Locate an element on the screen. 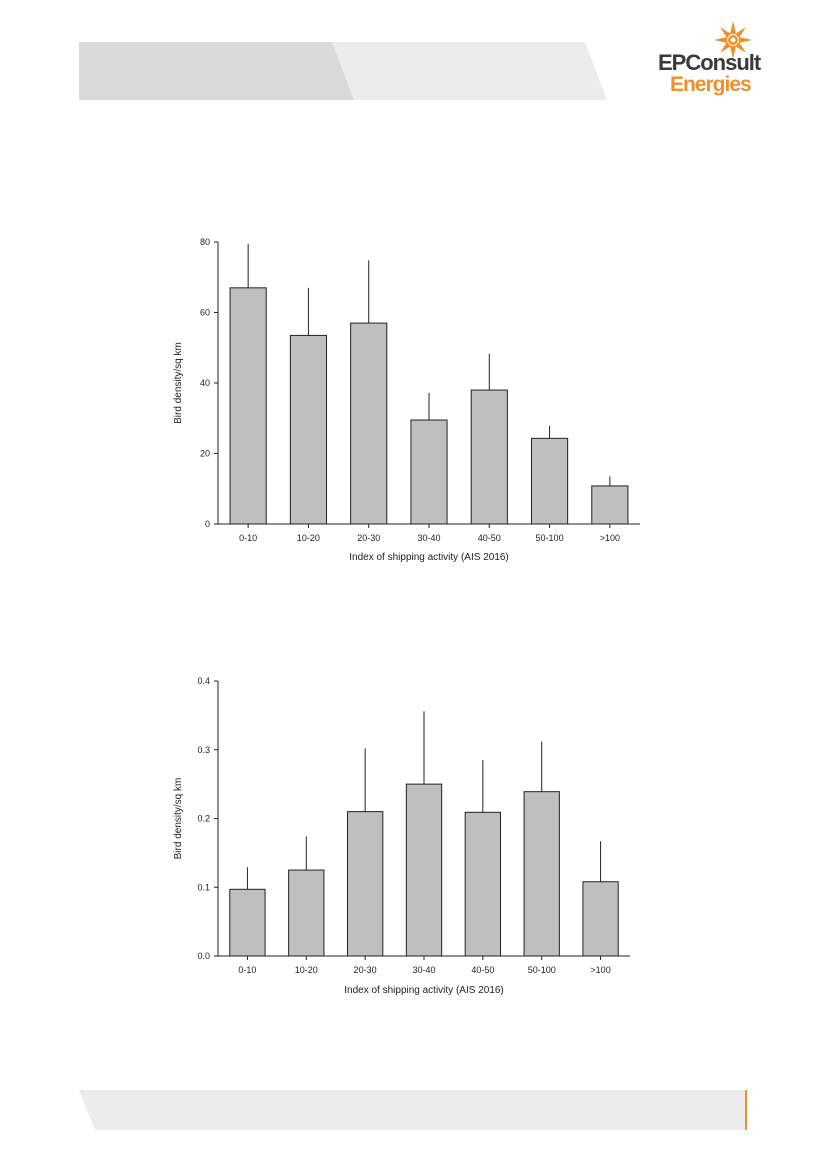 Image resolution: width=827 pixels, height=1169 pixels. footer-band-shape is located at coordinates (412, 1110).